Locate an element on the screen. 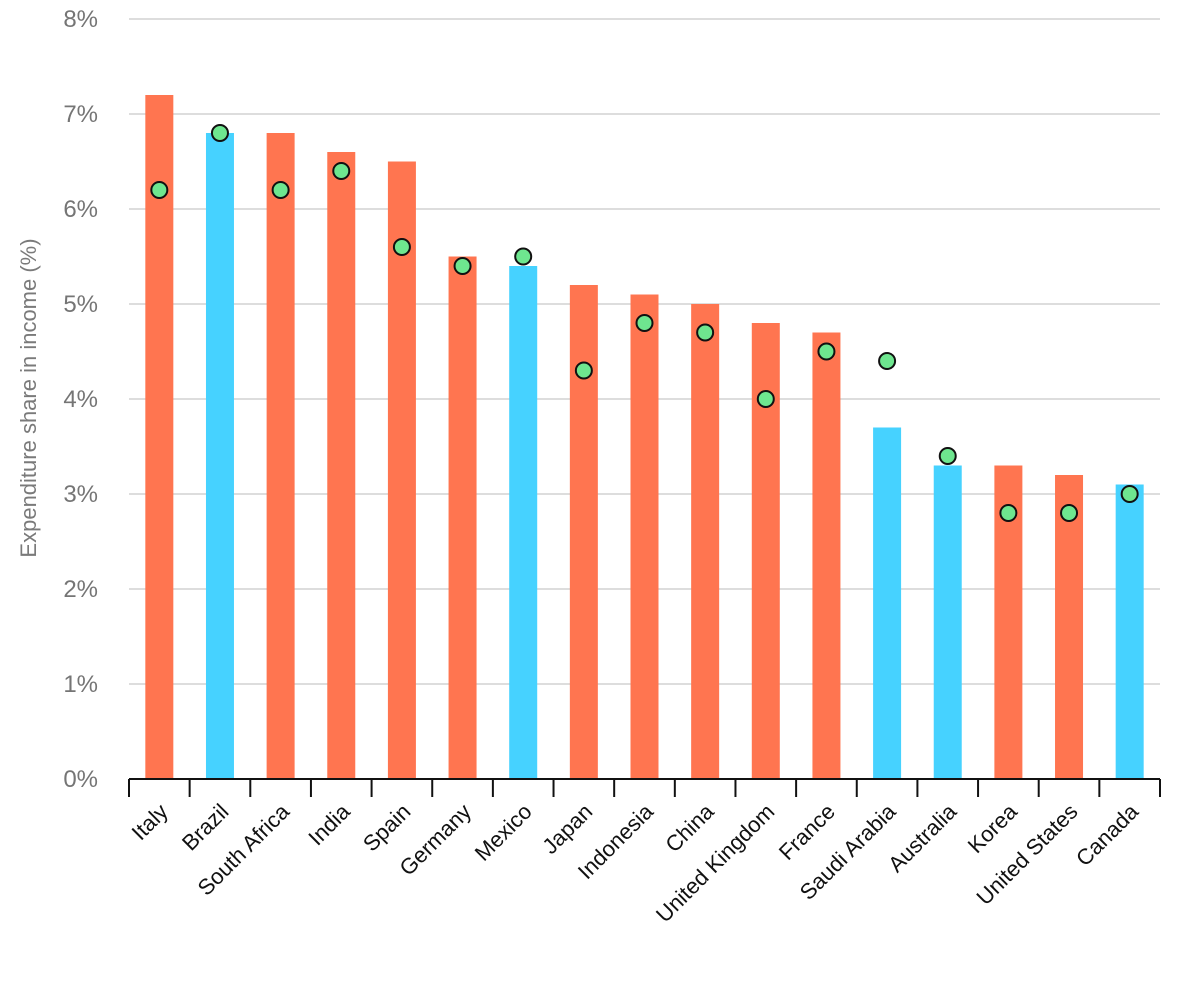 The height and width of the screenshot is (1000, 1200). x-axis is located at coordinates (644, 787).